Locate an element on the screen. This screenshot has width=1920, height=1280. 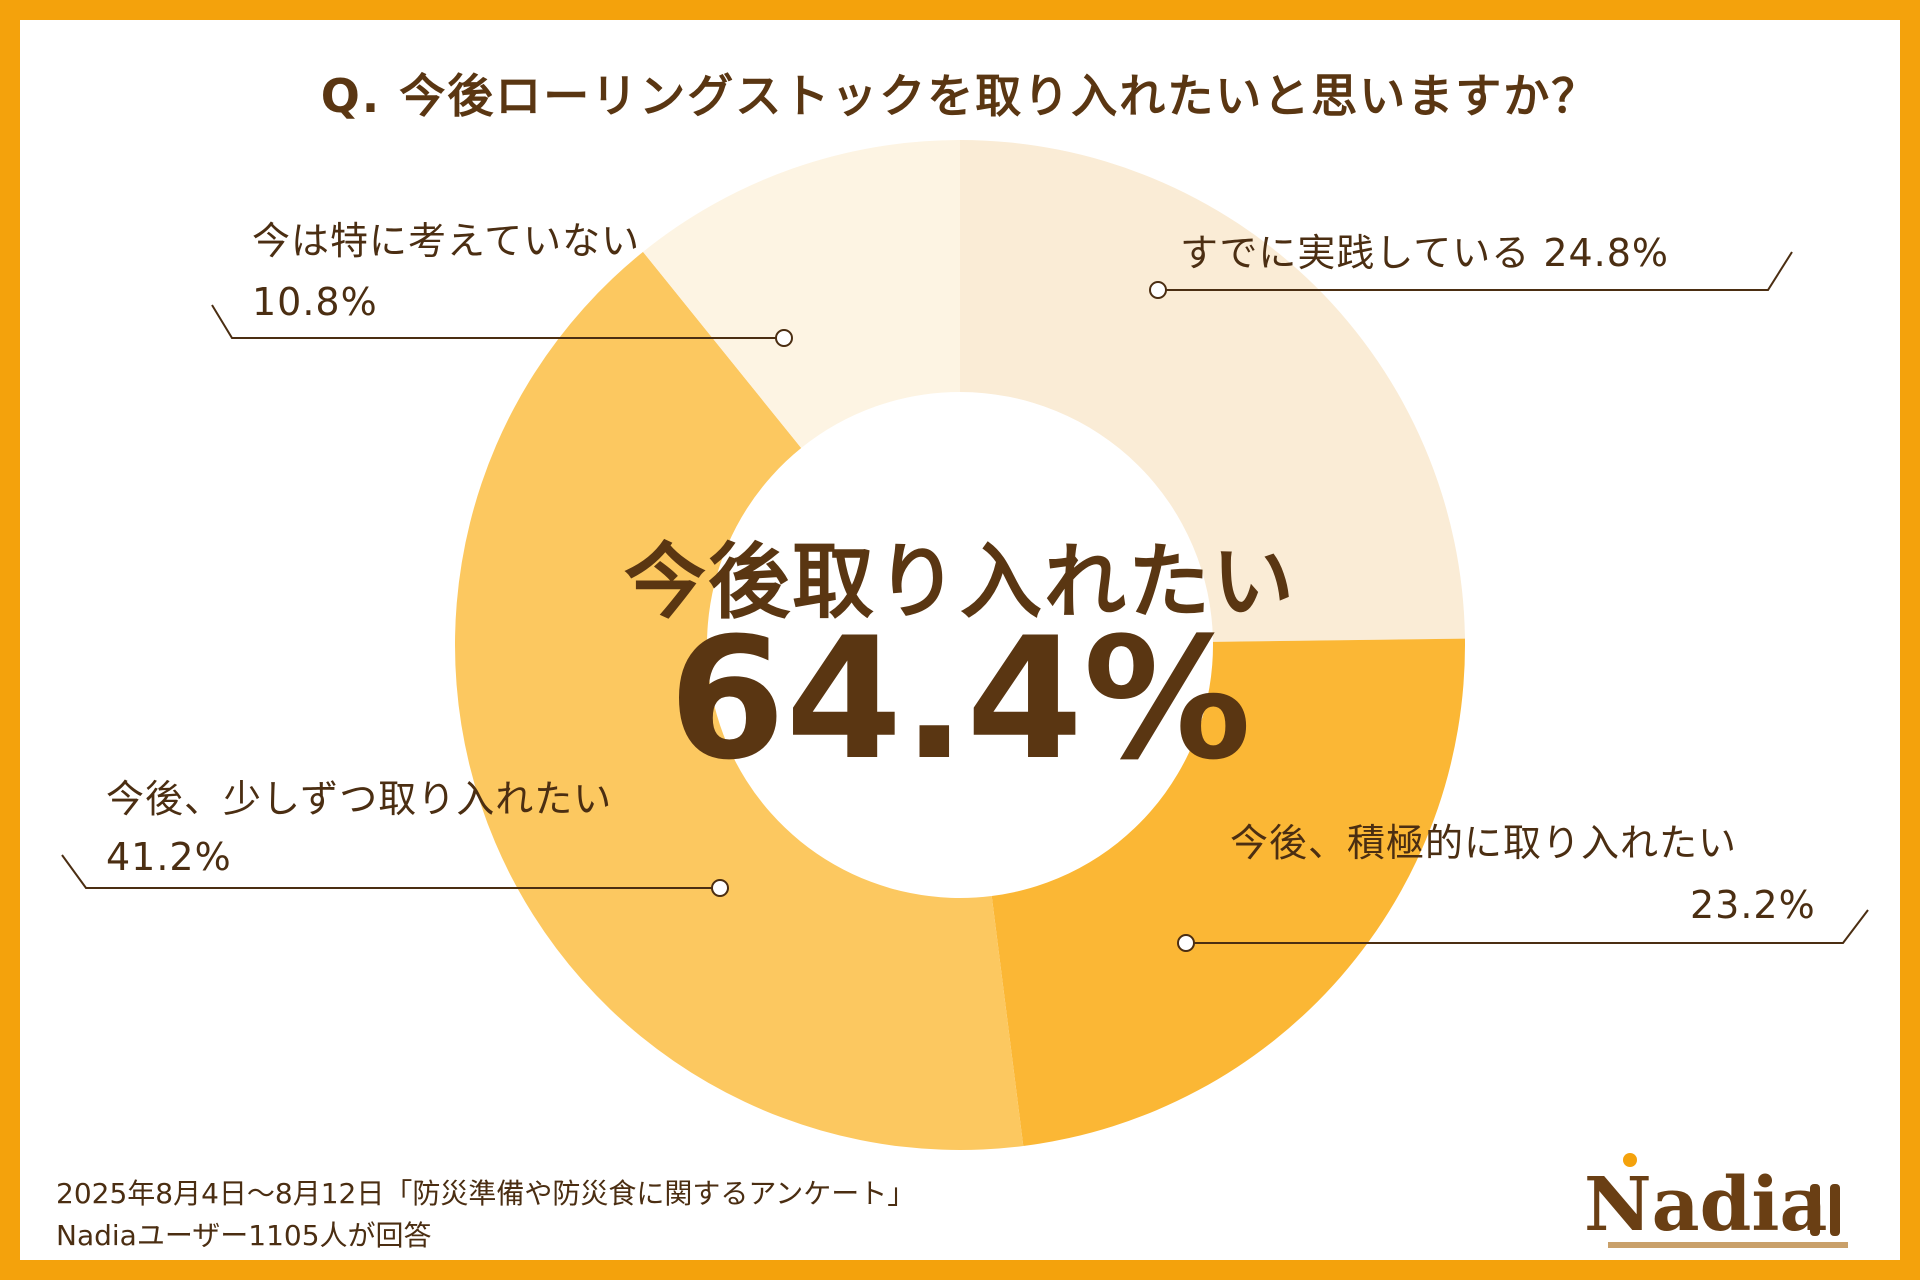
slice-active is located at coordinates (1228, 892).